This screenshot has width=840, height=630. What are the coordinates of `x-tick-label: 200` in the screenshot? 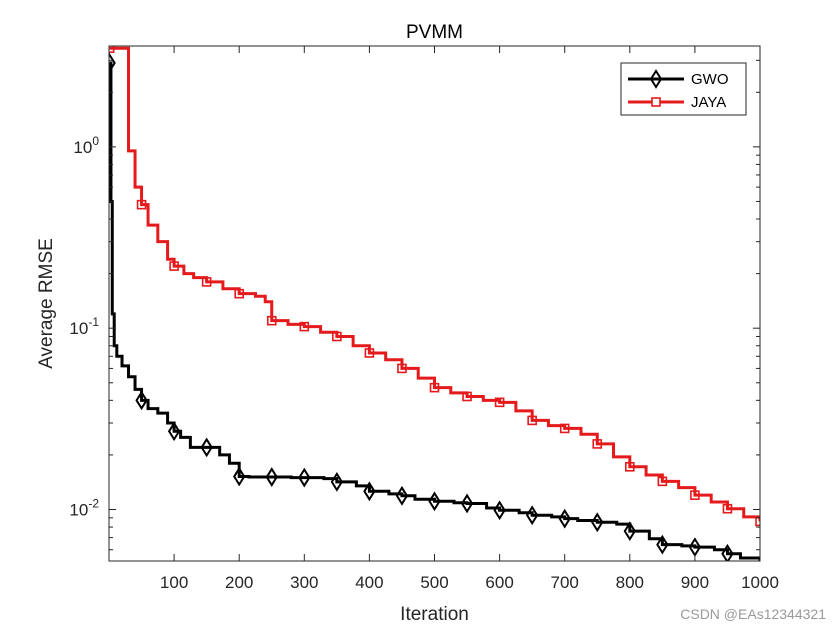 It's located at (239, 582).